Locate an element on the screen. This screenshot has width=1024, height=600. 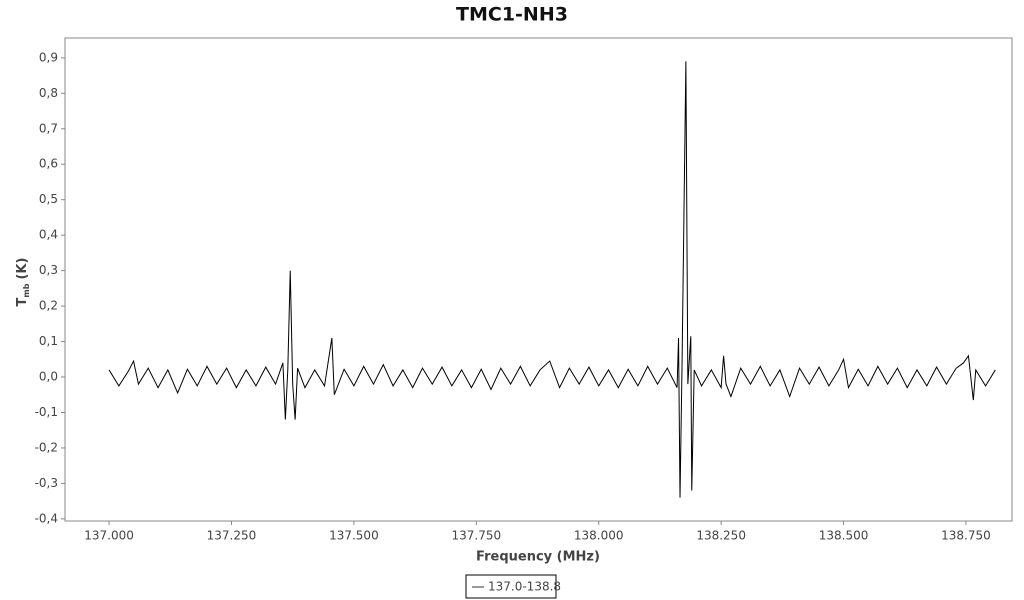
x-tick-label: 137.750 is located at coordinates (477, 536).